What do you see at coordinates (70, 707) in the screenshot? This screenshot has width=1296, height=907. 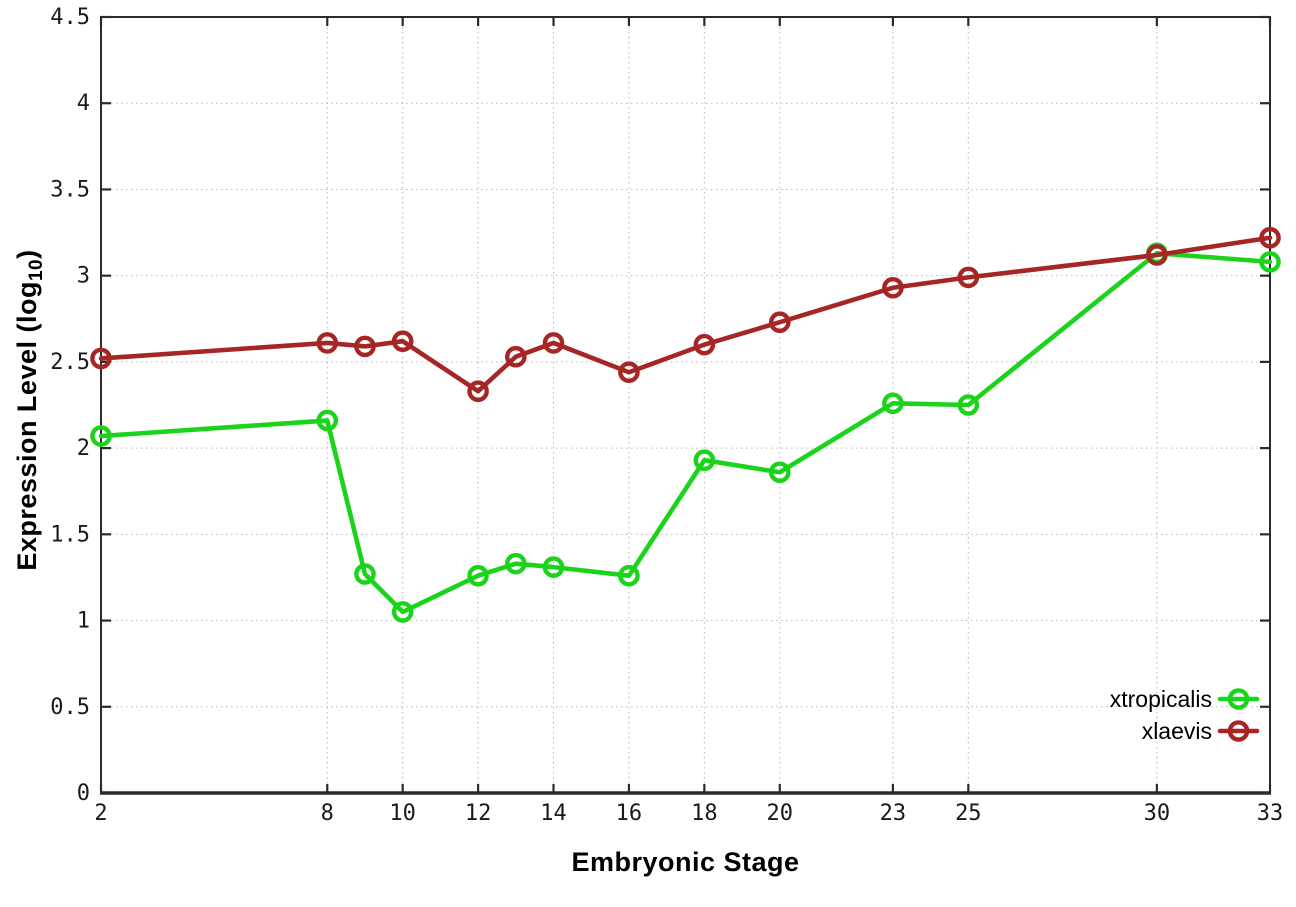 I see `y-tick-label: 0.5` at bounding box center [70, 707].